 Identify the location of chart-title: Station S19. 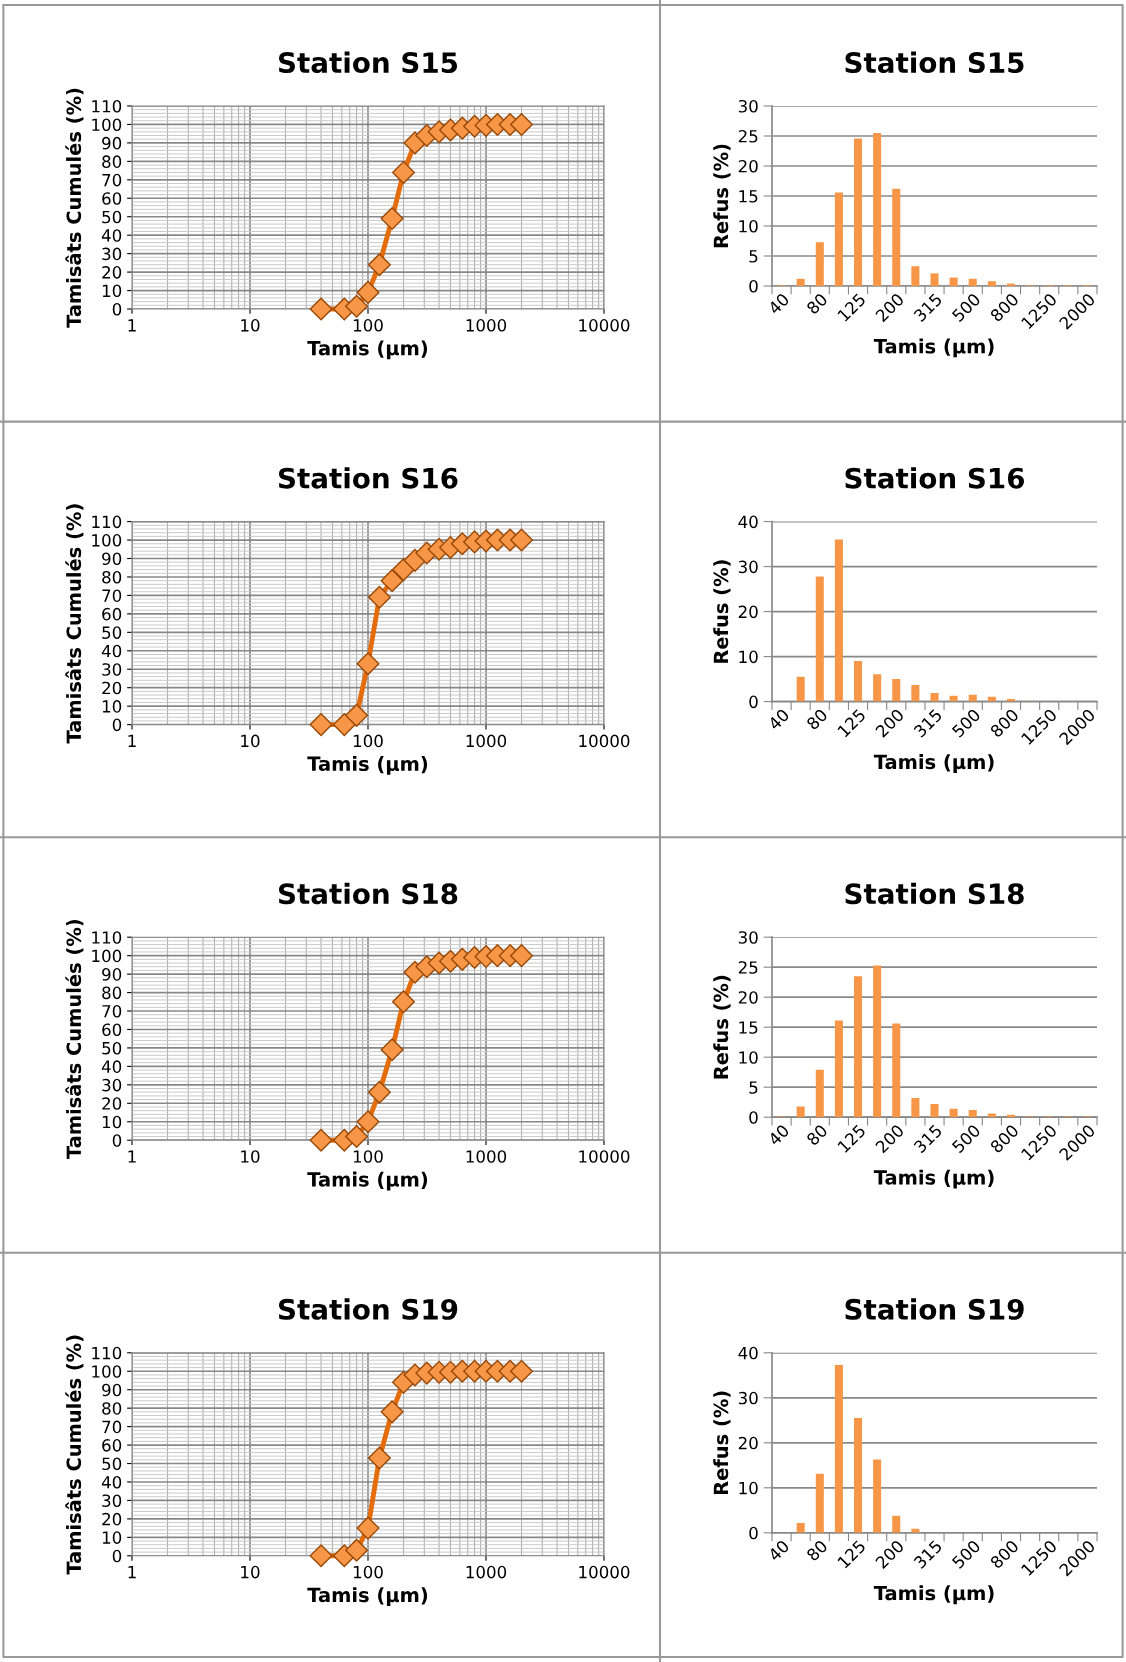
(368, 1309).